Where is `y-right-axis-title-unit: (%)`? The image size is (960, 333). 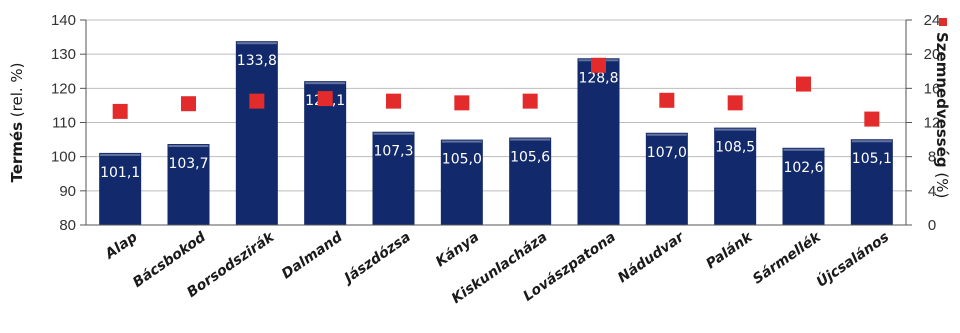
y-right-axis-title-unit: (%) is located at coordinates (942, 183).